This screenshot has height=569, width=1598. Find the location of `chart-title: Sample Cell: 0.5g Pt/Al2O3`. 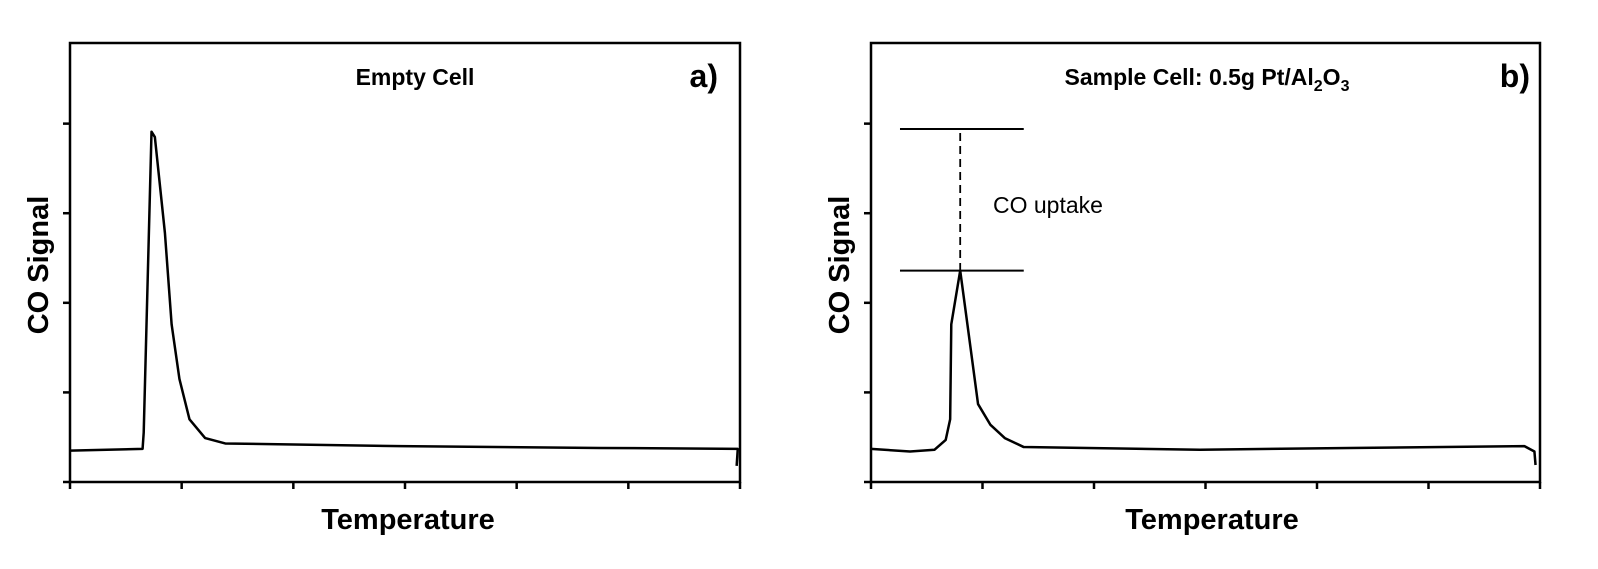

chart-title: Sample Cell: 0.5g Pt/Al2O3 is located at coordinates (1207, 79).